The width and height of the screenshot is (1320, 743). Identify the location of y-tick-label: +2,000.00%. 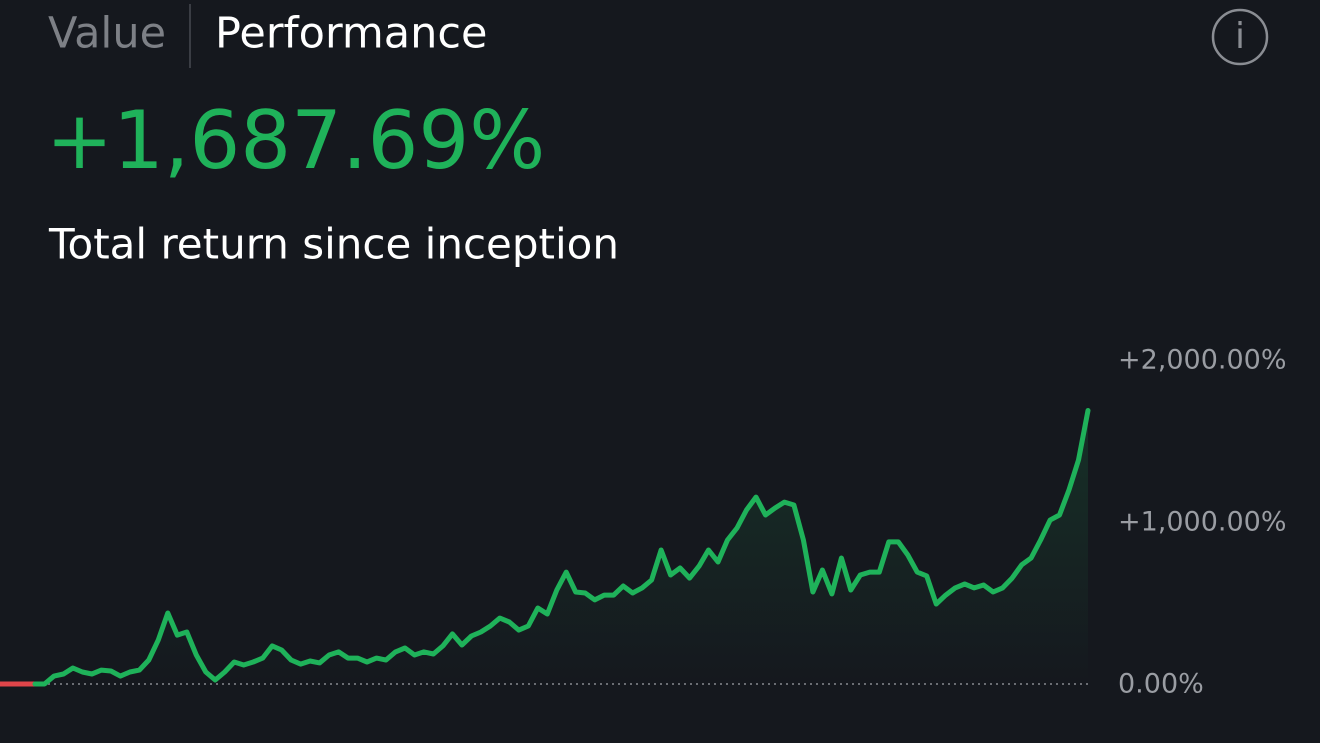
(1202, 360).